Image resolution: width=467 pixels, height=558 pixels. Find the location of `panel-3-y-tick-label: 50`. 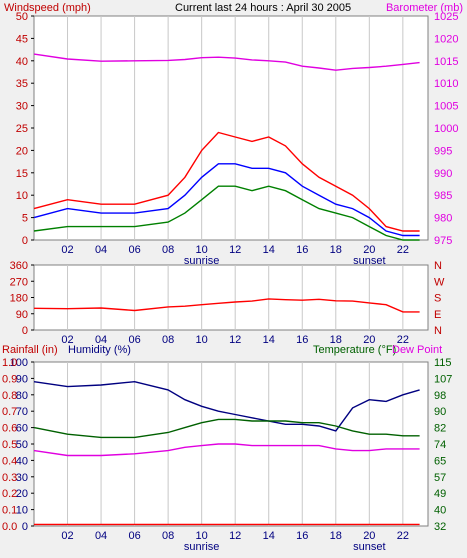

panel-3-y-tick-label: 50 is located at coordinates (22, 445).